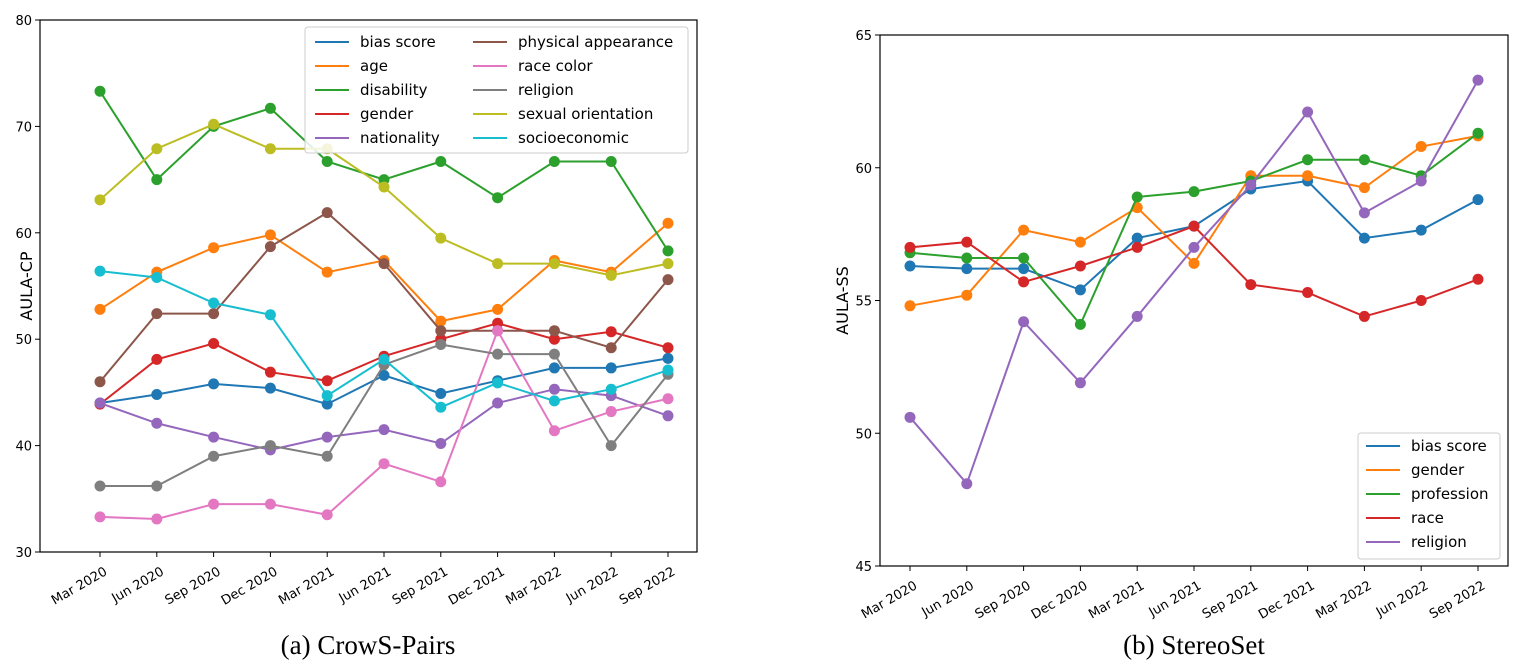 Image resolution: width=1527 pixels, height=662 pixels. What do you see at coordinates (23, 234) in the screenshot?
I see `y-tick-label: 60` at bounding box center [23, 234].